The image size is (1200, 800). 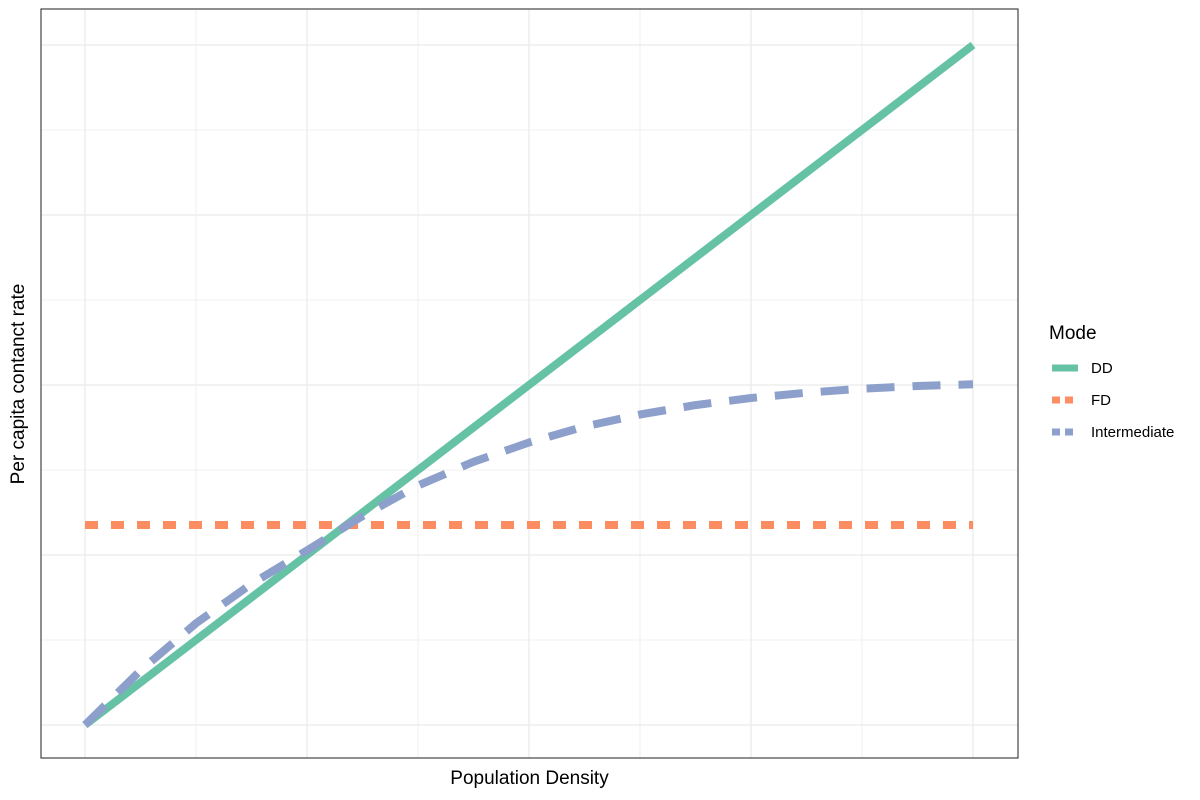 I want to click on y-axis-title: Per capita contanct rate, so click(x=18, y=384).